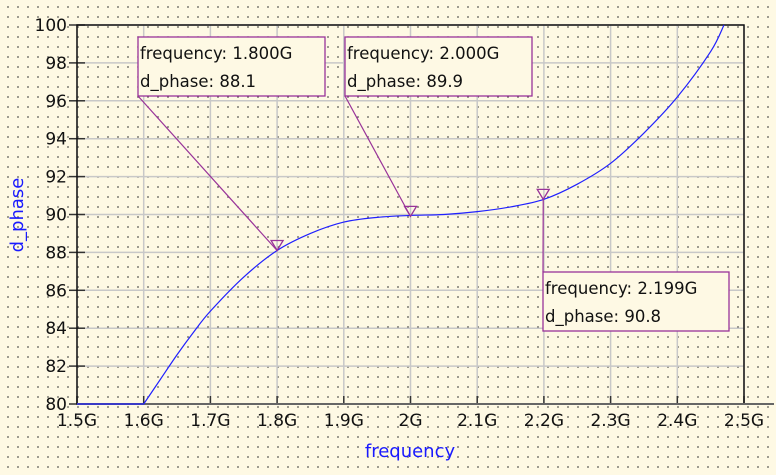 Image resolution: width=776 pixels, height=475 pixels. Describe the element at coordinates (216, 53) in the screenshot. I see `annotation-frequency: frequency: 1.800G` at that location.